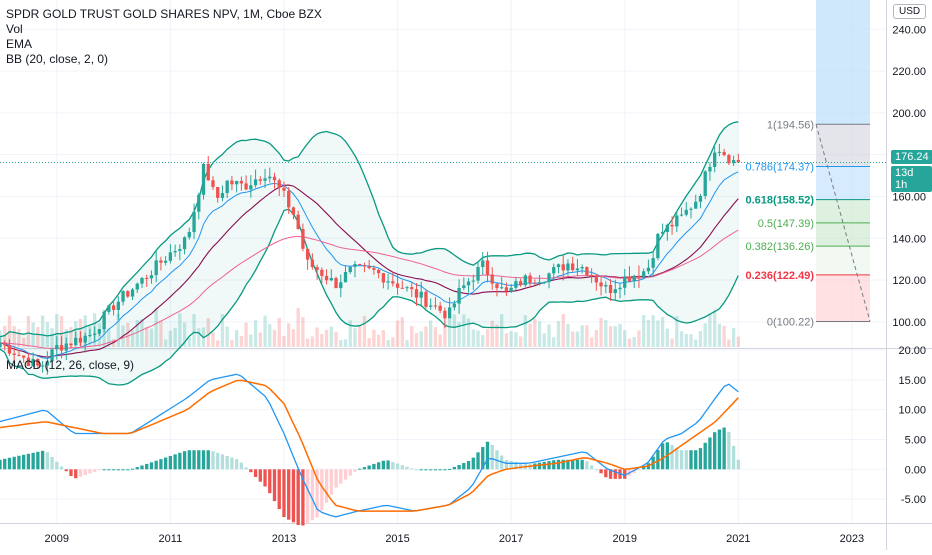  I want to click on time-tick-label: 2011, so click(171, 539).